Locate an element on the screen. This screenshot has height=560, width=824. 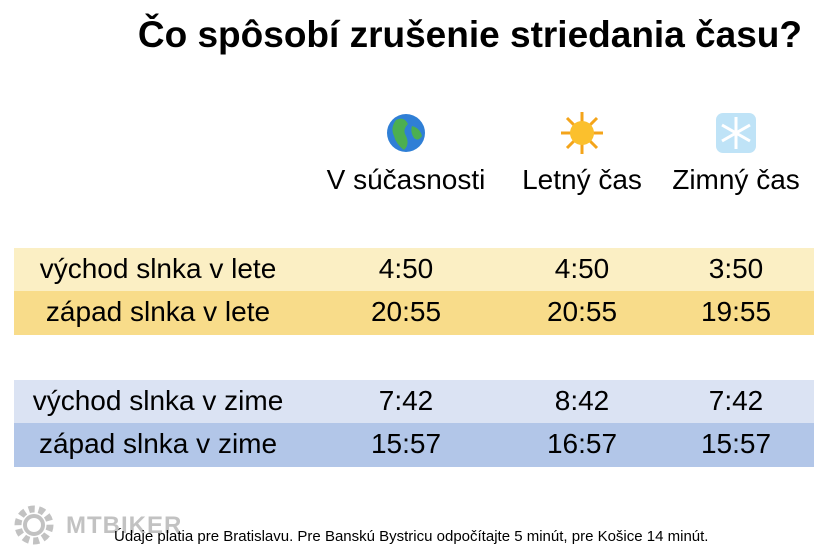
column-header: Zimný čas is located at coordinates (736, 179).